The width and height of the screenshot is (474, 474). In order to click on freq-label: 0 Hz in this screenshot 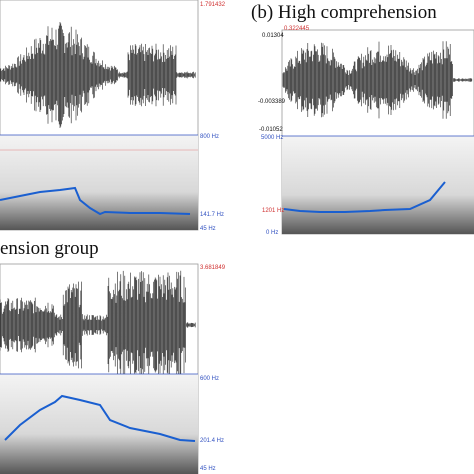, I will do `click(272, 233)`.